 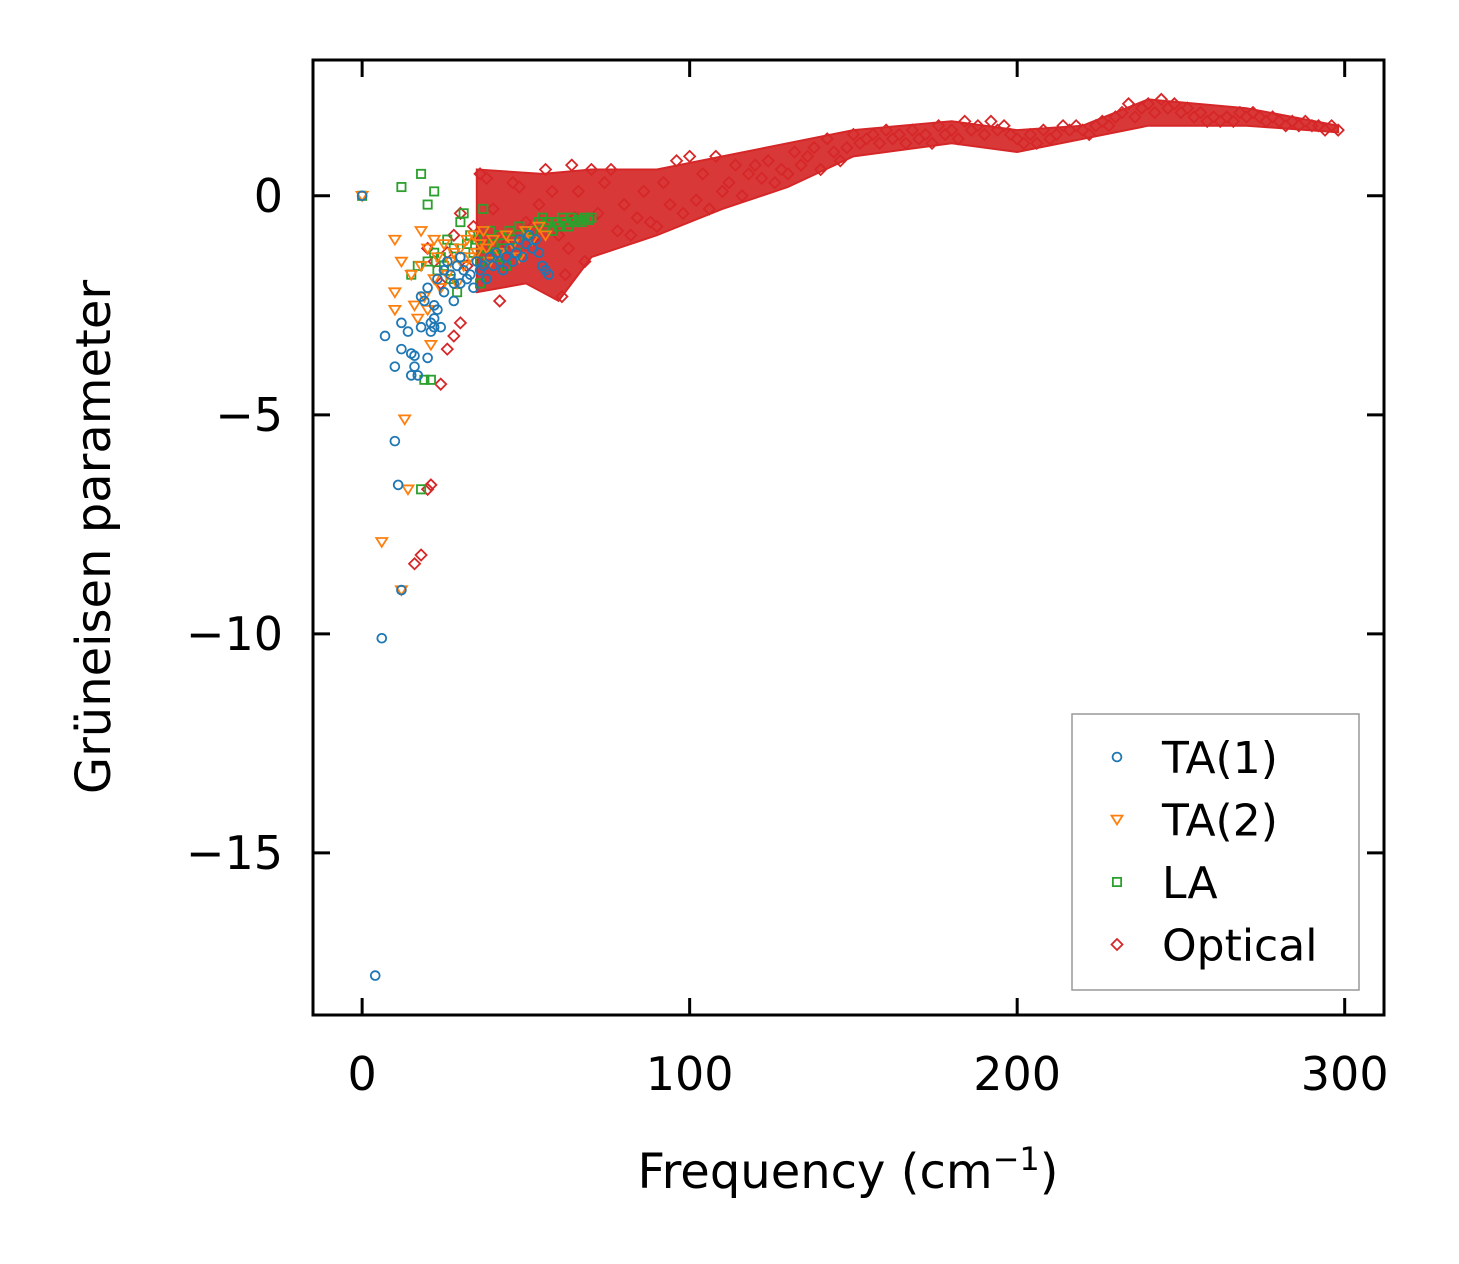 What do you see at coordinates (268, 196) in the screenshot?
I see `y-tick-label: 0` at bounding box center [268, 196].